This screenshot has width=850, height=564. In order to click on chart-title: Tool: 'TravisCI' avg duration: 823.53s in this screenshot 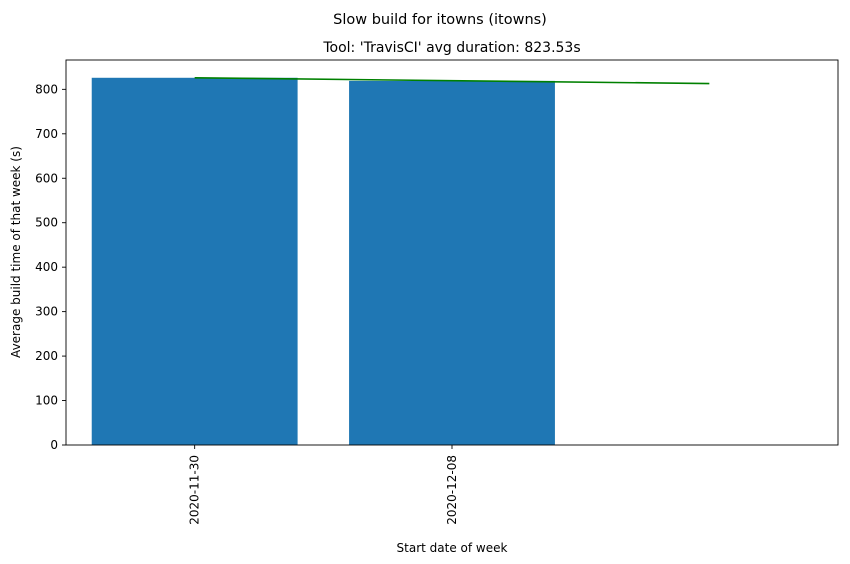, I will do `click(451, 48)`.